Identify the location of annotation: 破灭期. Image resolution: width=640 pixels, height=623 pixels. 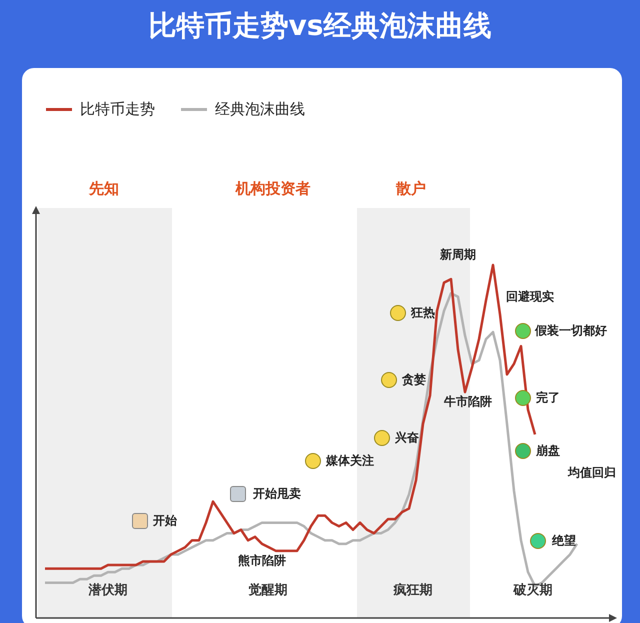
(533, 590).